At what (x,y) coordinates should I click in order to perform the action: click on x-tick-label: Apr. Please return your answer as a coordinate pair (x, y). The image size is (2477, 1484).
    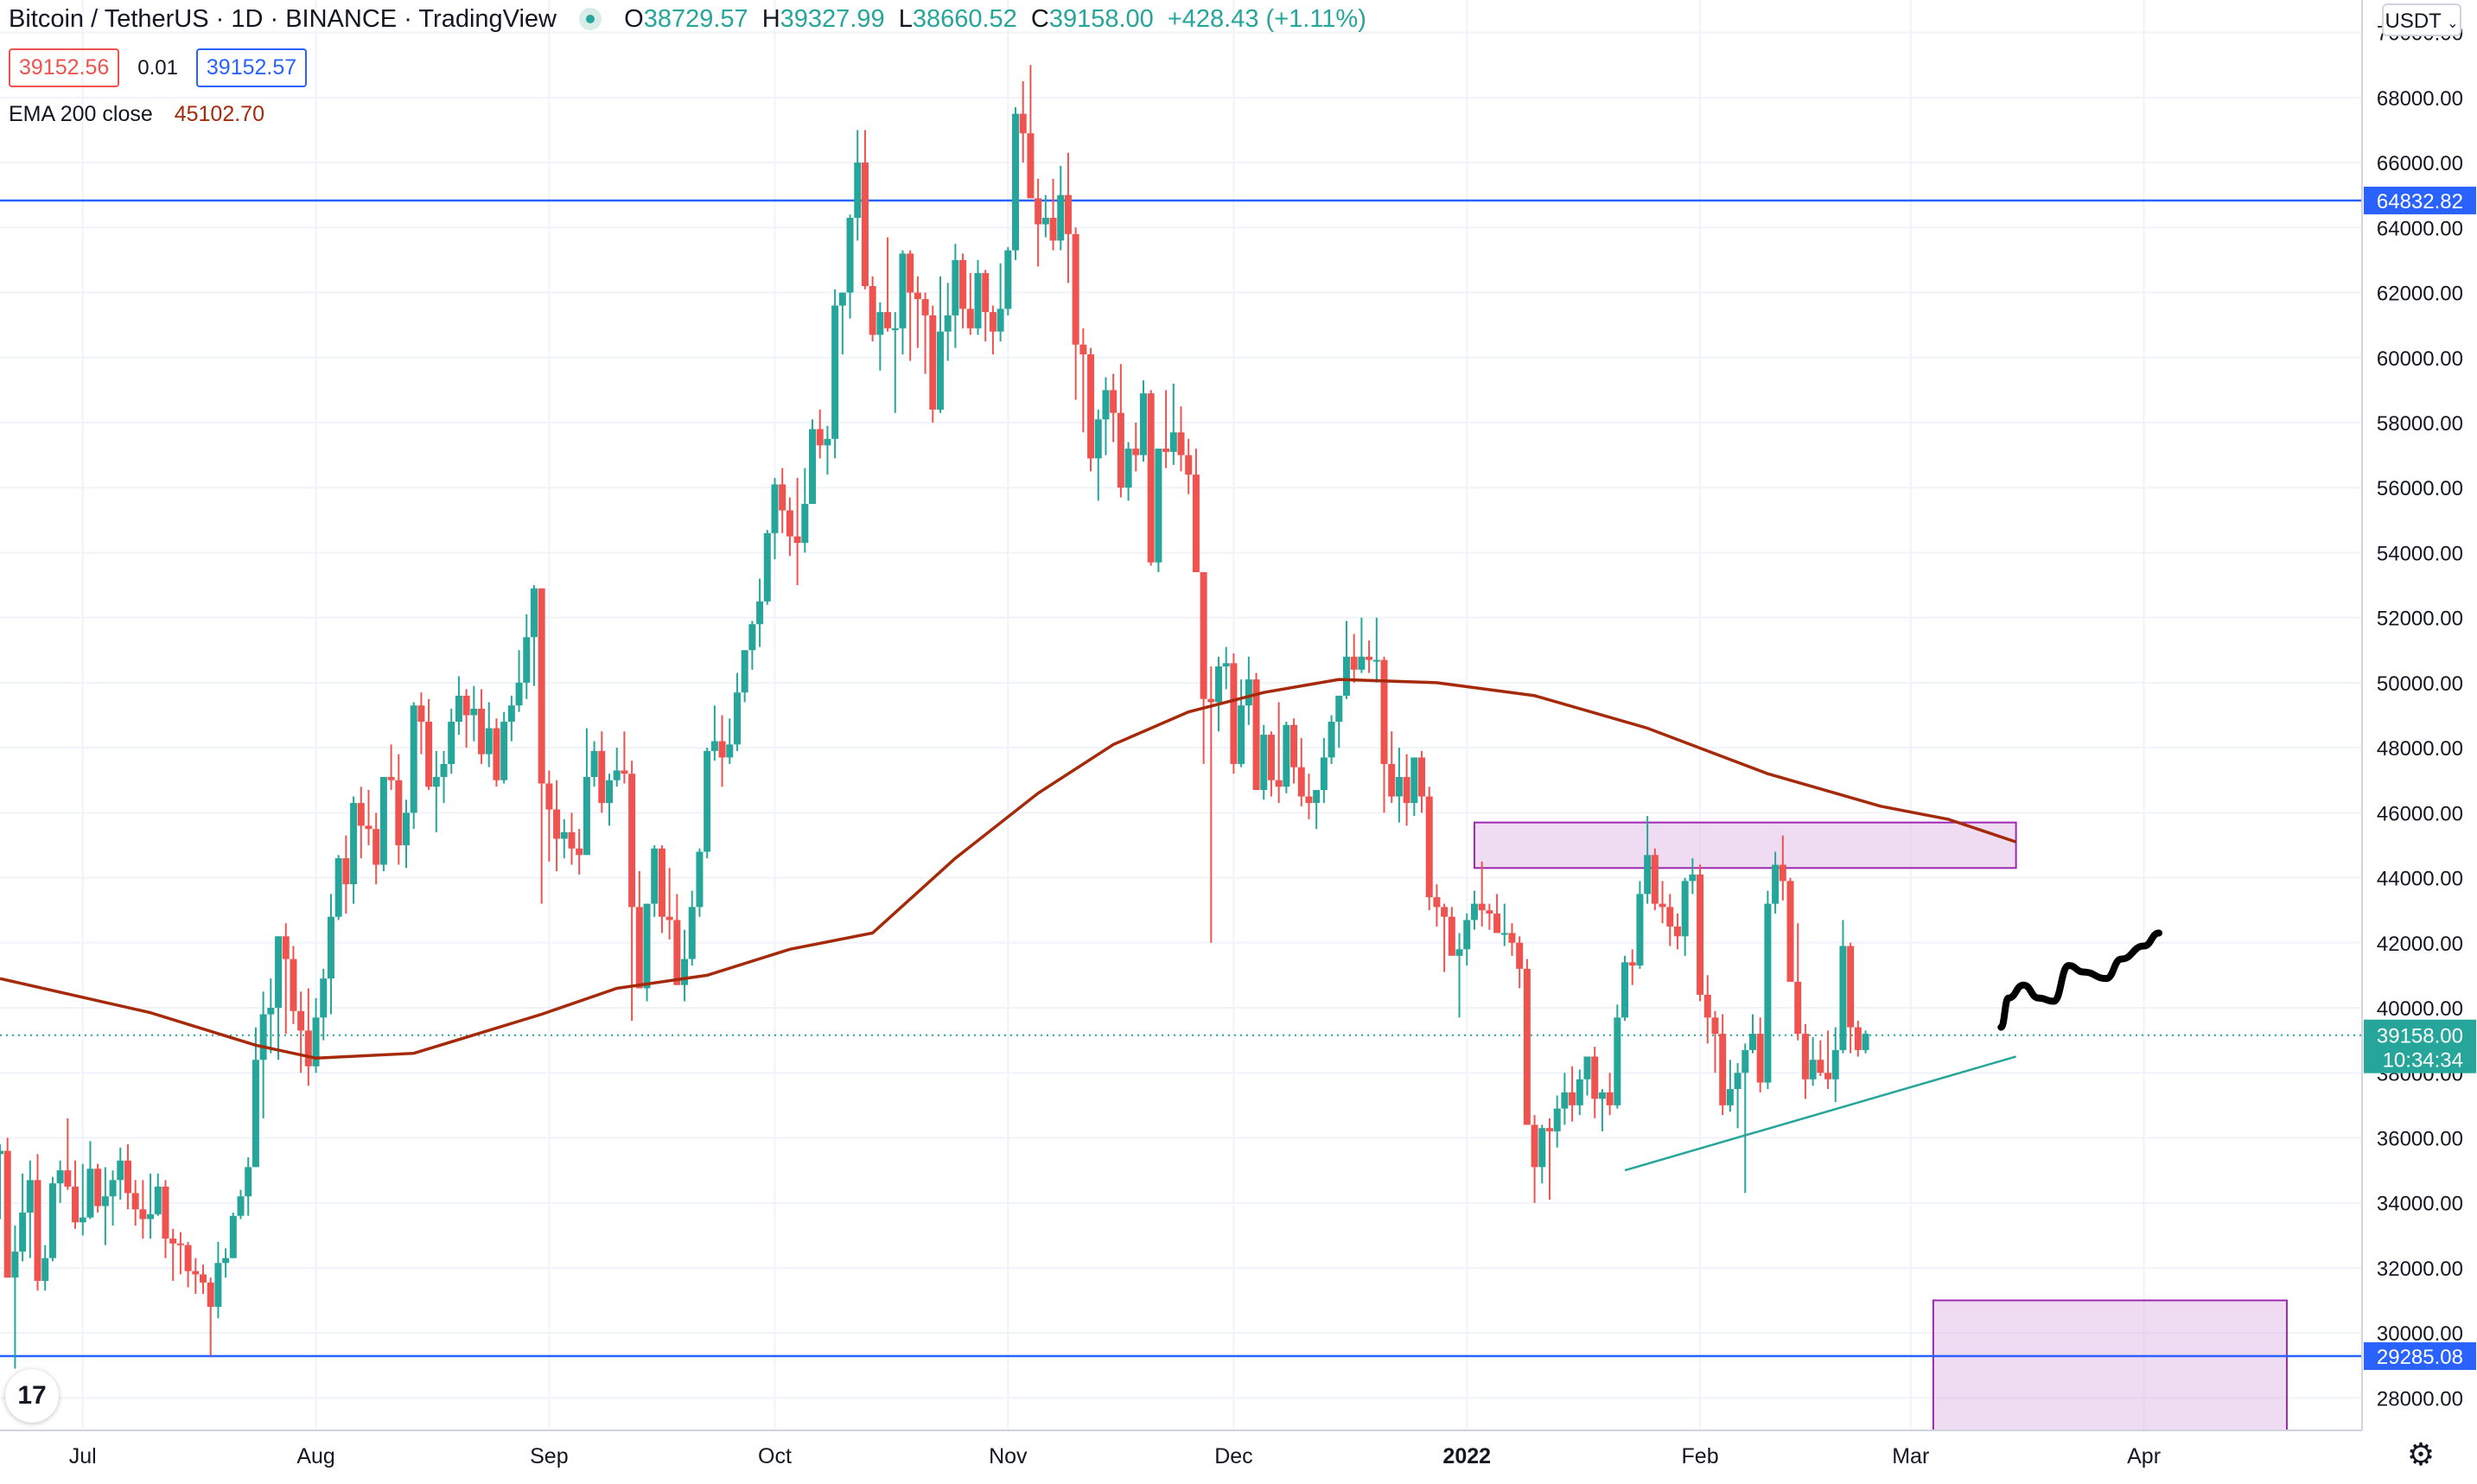
    Looking at the image, I should click on (2144, 1456).